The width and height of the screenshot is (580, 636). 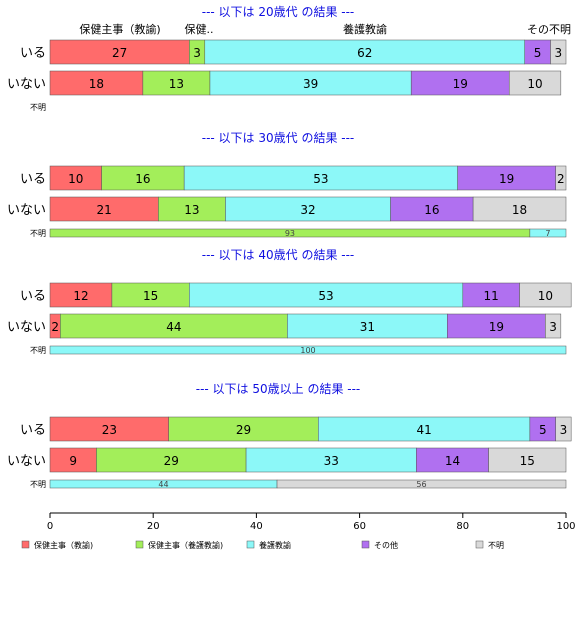 I want to click on data-label: 23, so click(x=109, y=430).